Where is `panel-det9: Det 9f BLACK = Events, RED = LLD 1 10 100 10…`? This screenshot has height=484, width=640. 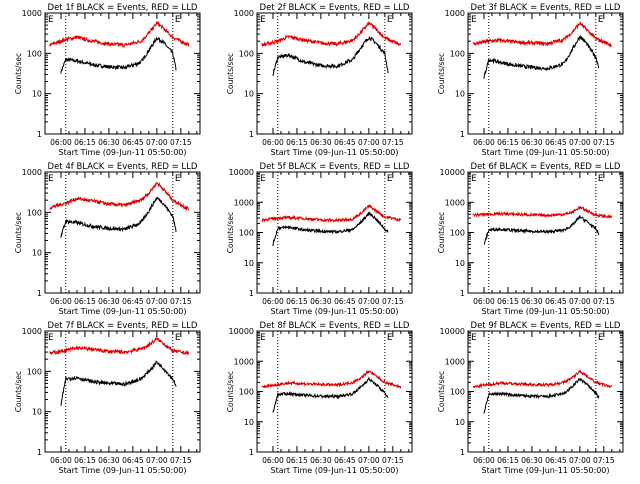 panel-det9: Det 9f BLACK = Events, RED = LLD 1 10 100 10… is located at coordinates (530, 398).